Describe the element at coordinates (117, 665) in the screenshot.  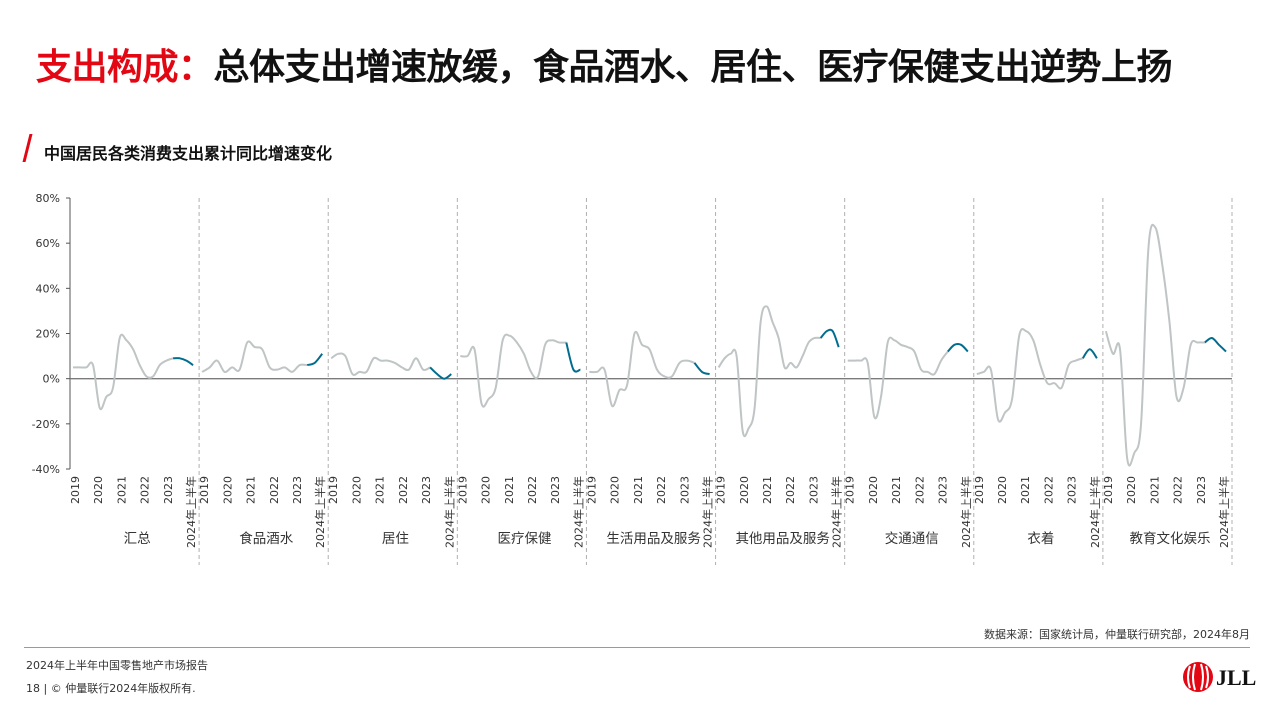
I see `report-name: 2024年上半年中国零售地产市场报告` at that location.